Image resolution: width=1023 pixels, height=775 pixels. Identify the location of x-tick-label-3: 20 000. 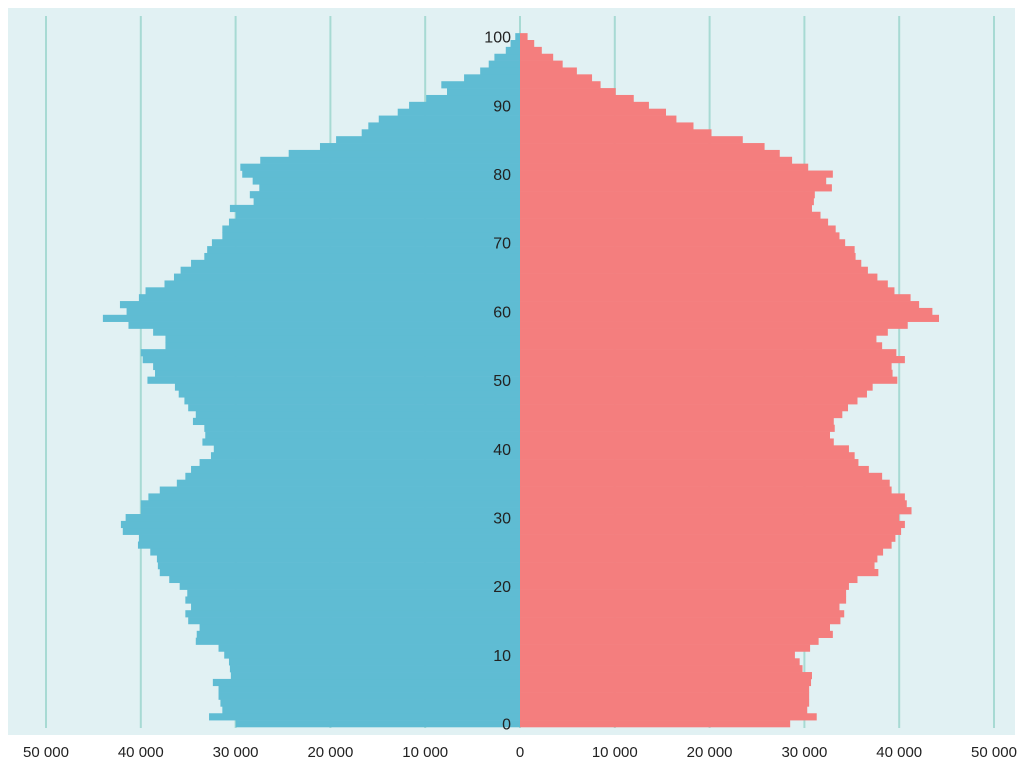
(330, 752).